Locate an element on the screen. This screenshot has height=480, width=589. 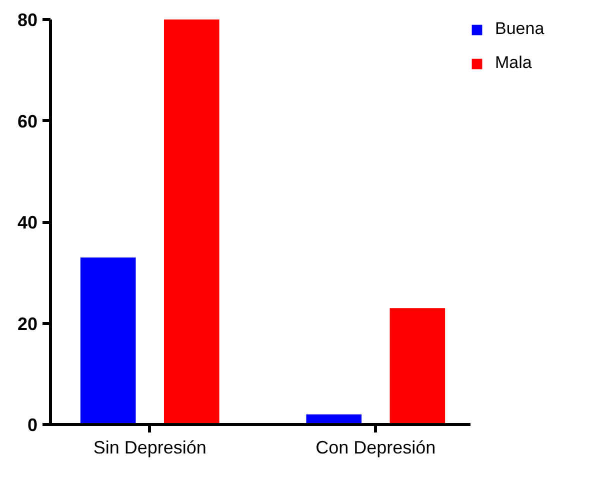
y-tick-label: 20 is located at coordinates (27, 324).